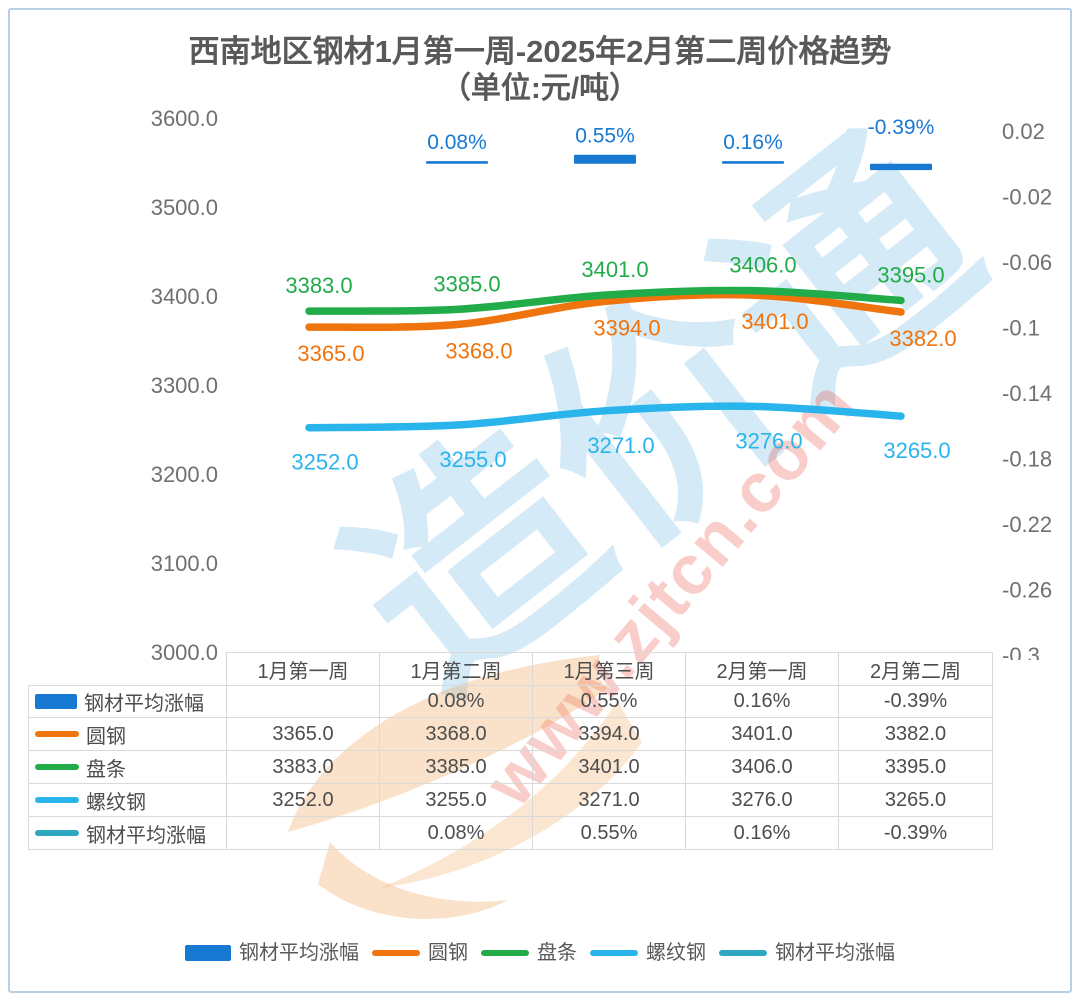  Describe the element at coordinates (106, 736) in the screenshot. I see `series-name-label: 圆钢` at that location.